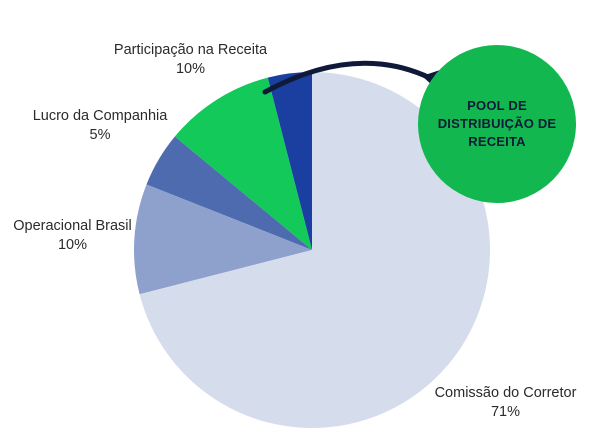  Describe the element at coordinates (505, 403) in the screenshot. I see `label-comissao: Comissão do Corretor 71%` at that location.